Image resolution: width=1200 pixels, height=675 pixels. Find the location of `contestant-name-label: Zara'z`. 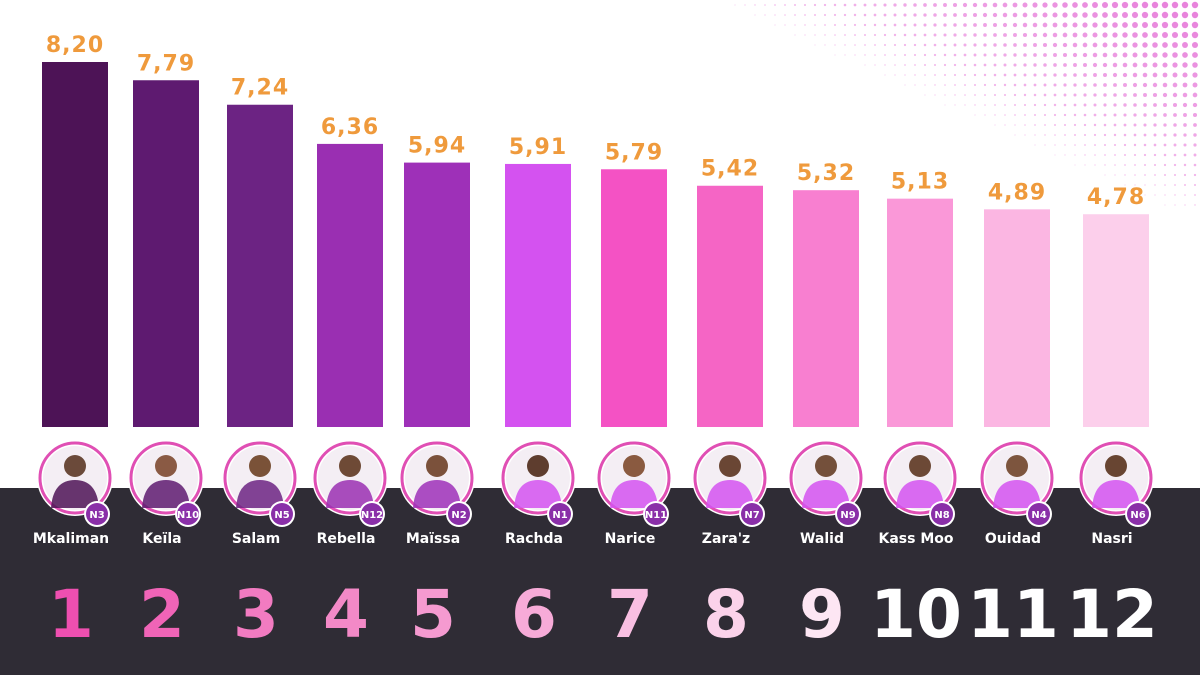

contestant-name-label: Zara'z is located at coordinates (726, 539).